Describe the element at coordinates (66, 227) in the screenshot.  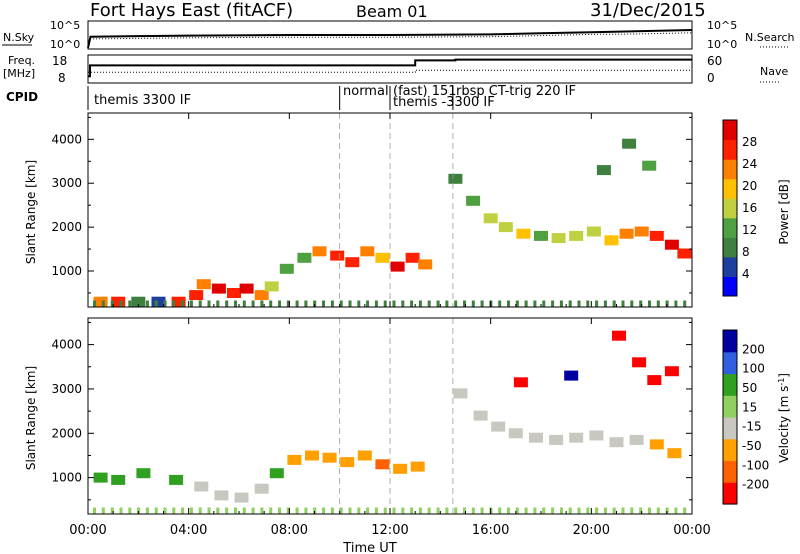
I see `power-ytick-label-2: 2000` at that location.